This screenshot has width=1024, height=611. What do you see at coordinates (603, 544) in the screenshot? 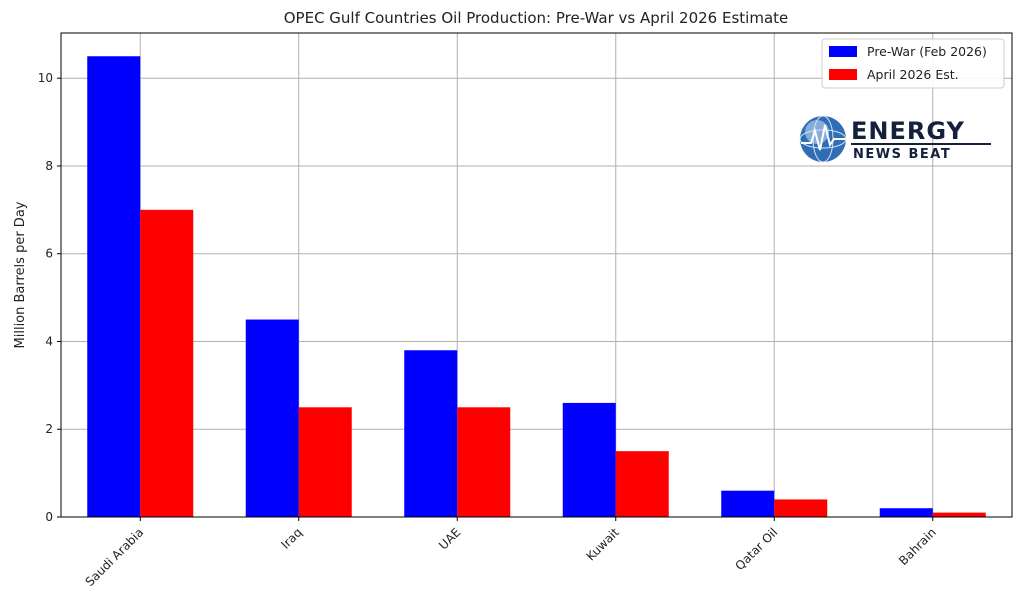
I see `x-tick-label: Kuwait` at bounding box center [603, 544].